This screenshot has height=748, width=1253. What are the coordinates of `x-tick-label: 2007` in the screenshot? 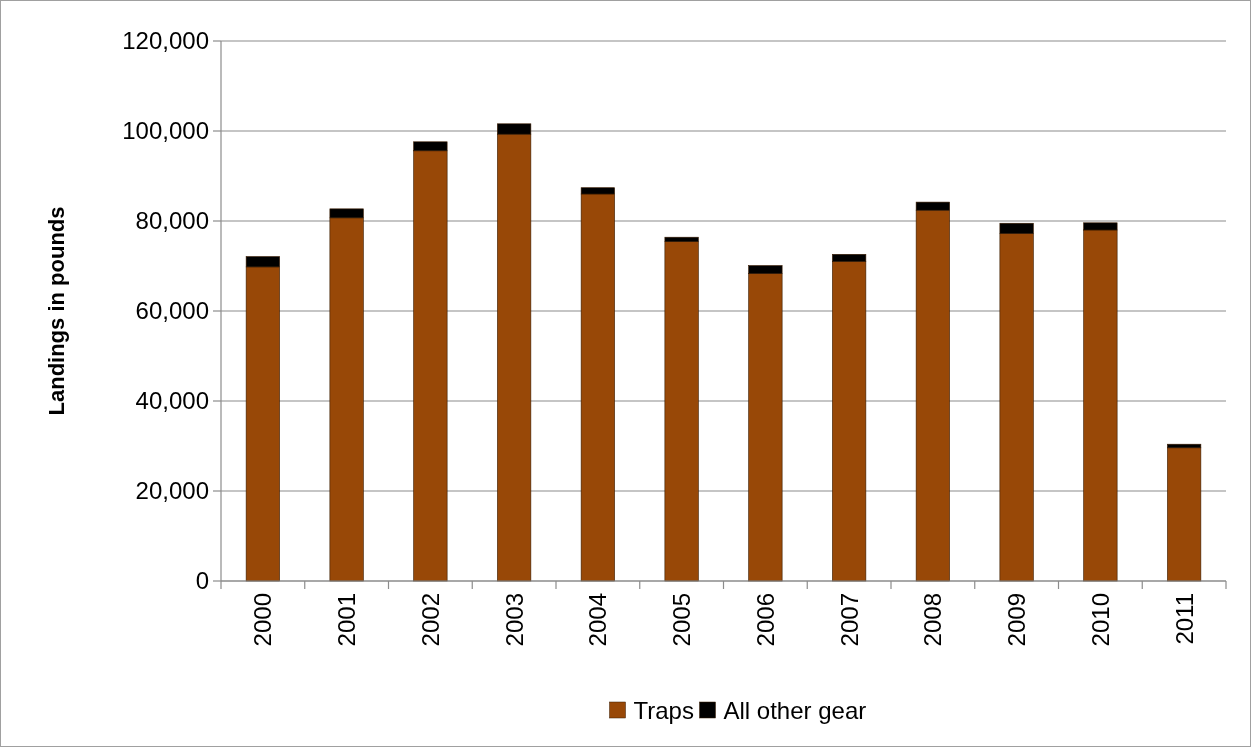 It's located at (849, 620).